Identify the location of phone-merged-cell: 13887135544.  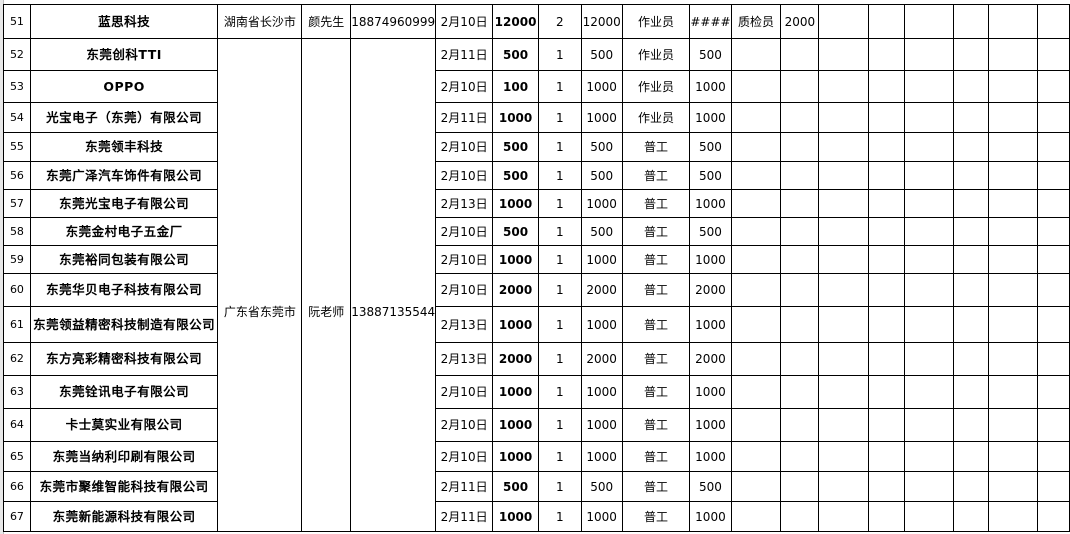
(393, 285).